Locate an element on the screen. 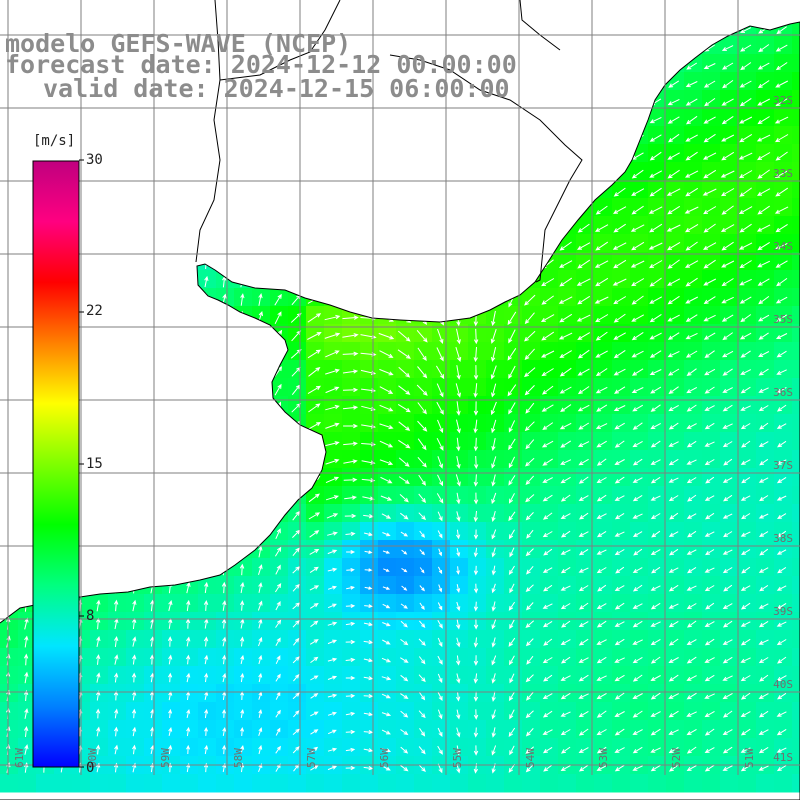 Image resolution: width=800 pixels, height=800 pixels. lon-label: 53W is located at coordinates (603, 758).